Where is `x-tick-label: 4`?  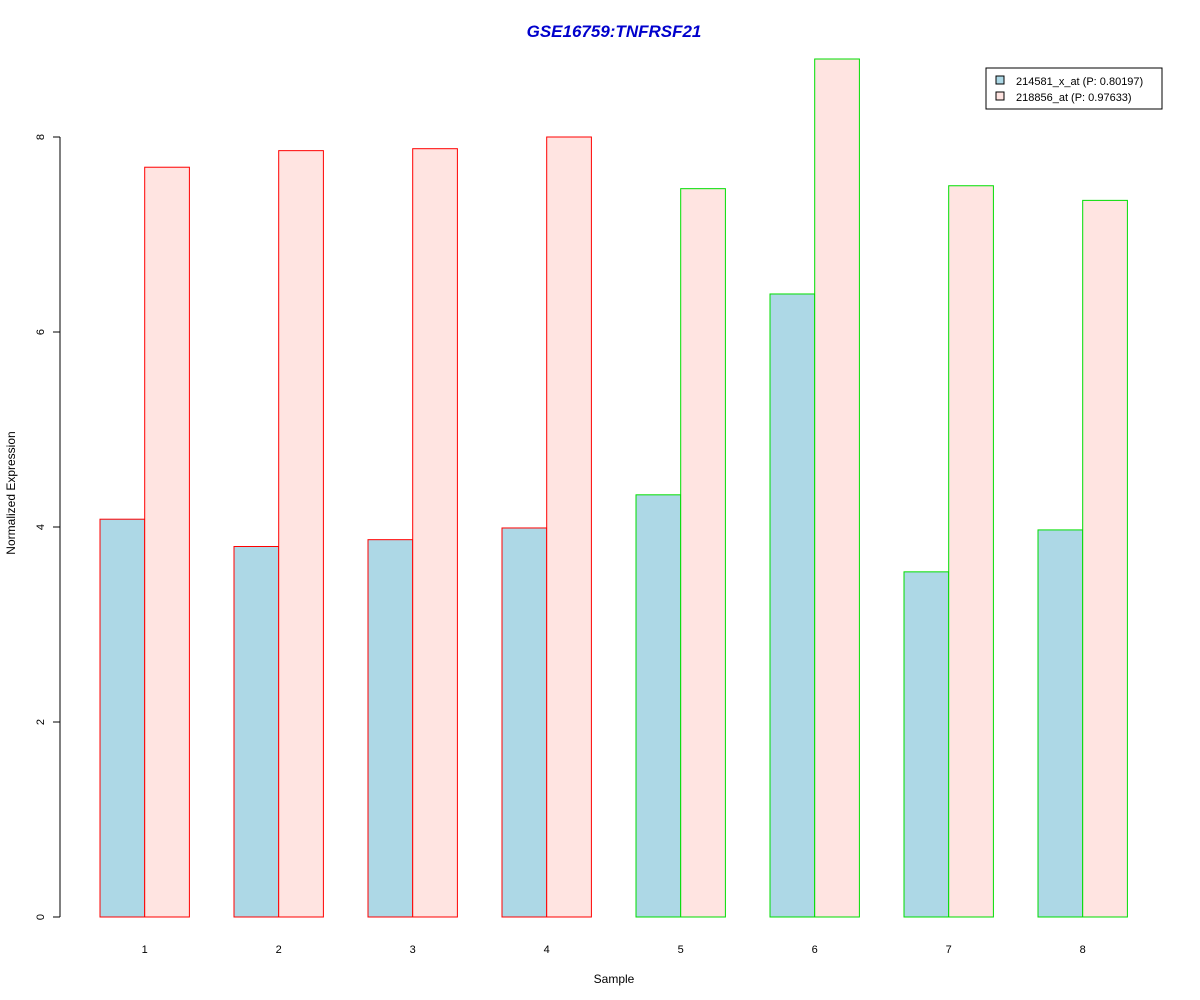 x-tick-label: 4 is located at coordinates (547, 950).